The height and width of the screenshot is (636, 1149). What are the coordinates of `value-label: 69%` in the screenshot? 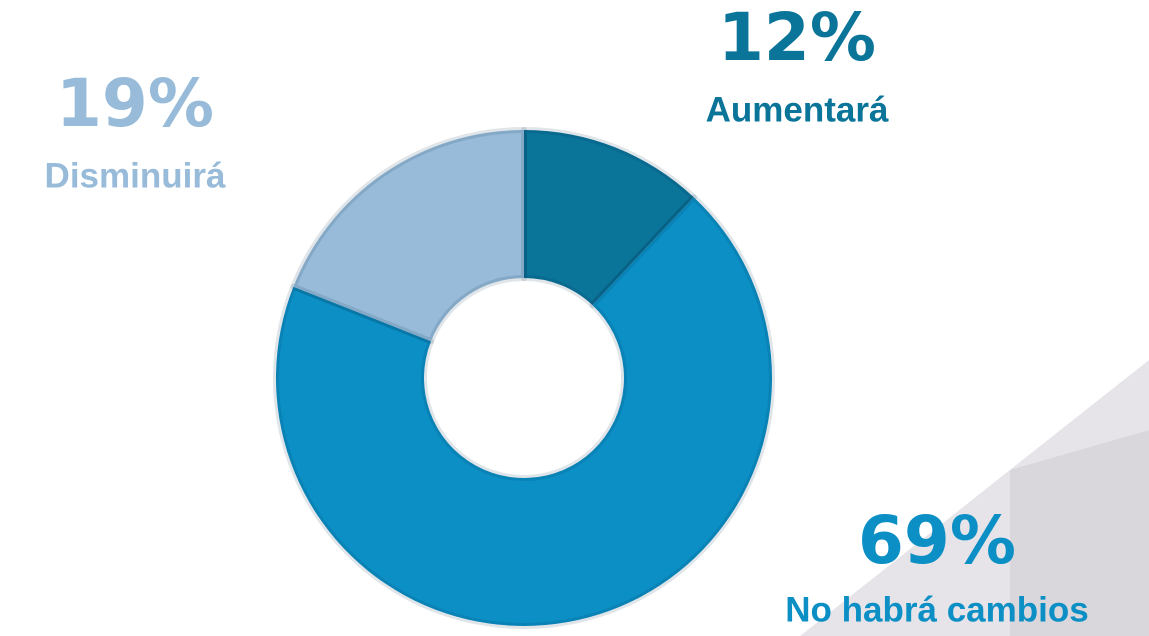 It's located at (937, 540).